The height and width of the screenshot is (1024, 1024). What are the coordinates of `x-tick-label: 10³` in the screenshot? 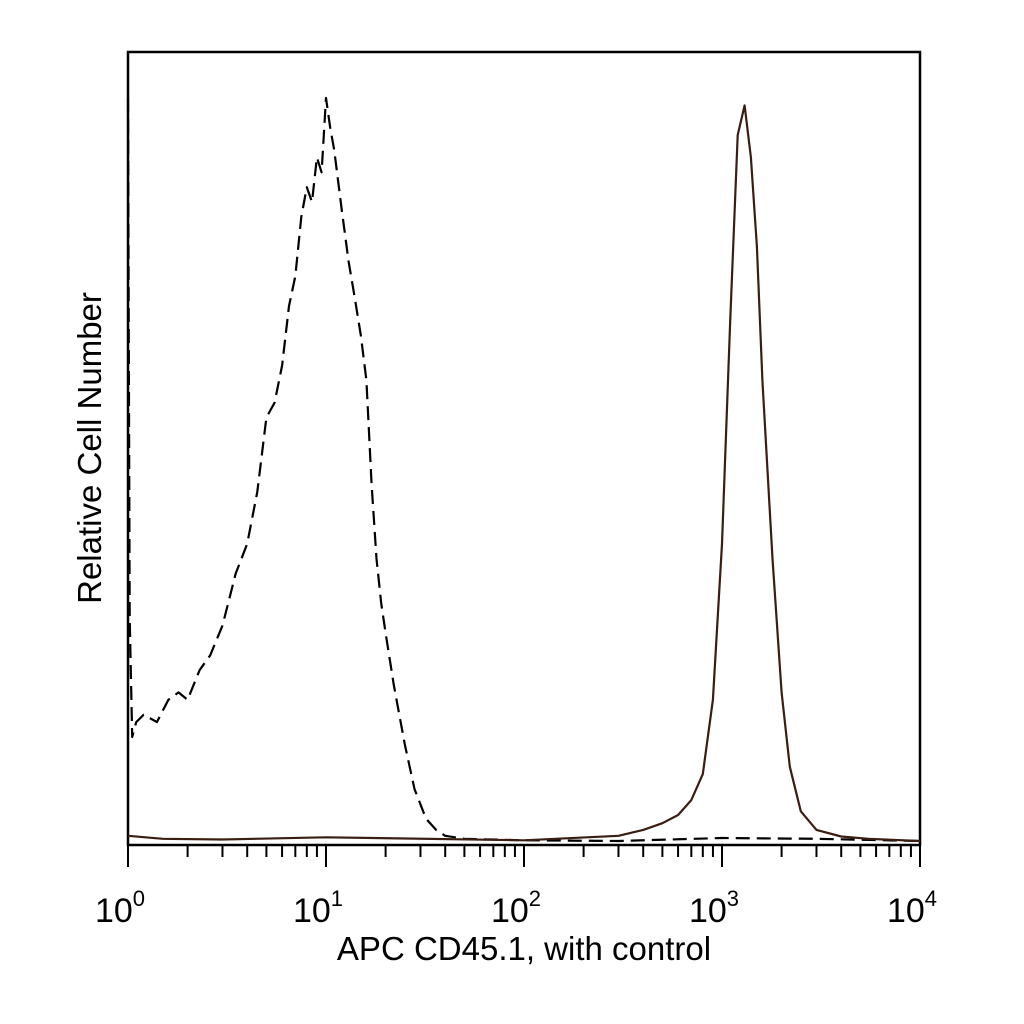 It's located at (714, 908).